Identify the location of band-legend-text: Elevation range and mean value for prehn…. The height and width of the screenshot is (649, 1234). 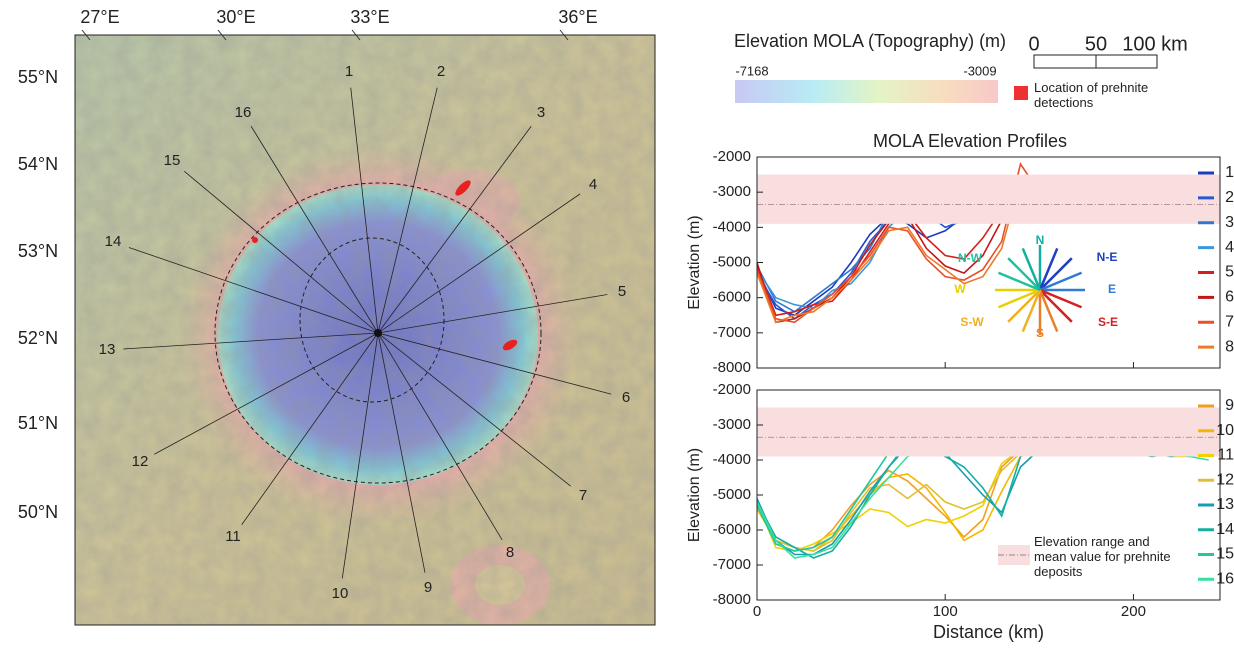
(1102, 556).